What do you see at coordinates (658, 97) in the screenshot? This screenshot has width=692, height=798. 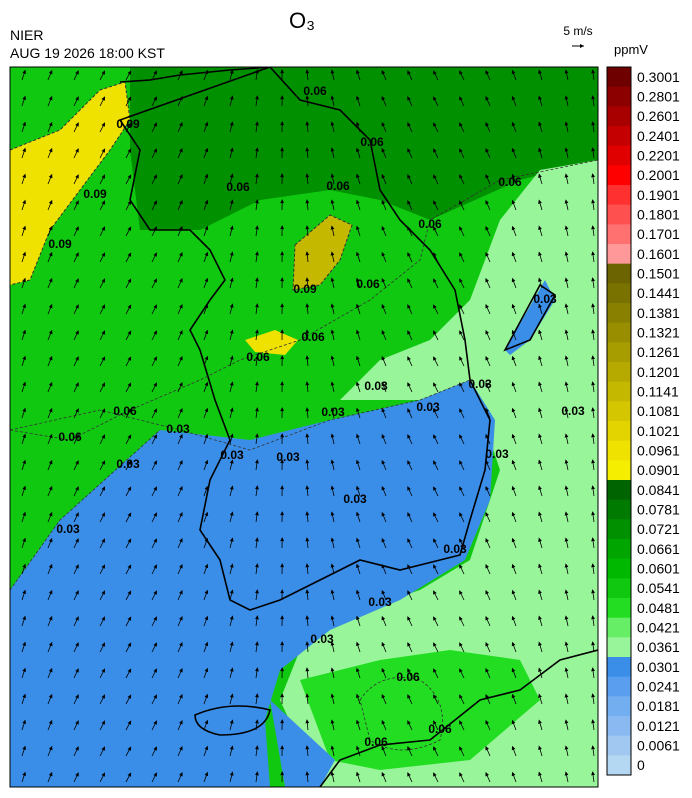 I see `colorbar-label: 0.2801` at bounding box center [658, 97].